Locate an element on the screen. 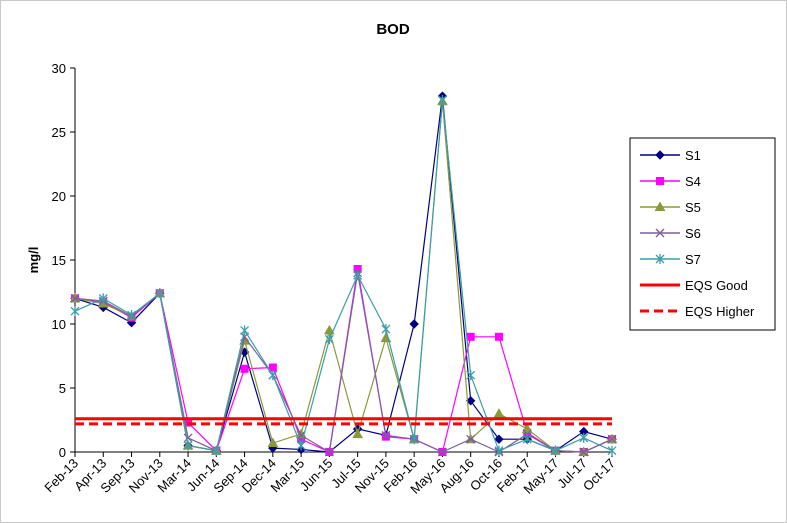 Image resolution: width=787 pixels, height=523 pixels. legend-label-s4: S4 is located at coordinates (693, 181).